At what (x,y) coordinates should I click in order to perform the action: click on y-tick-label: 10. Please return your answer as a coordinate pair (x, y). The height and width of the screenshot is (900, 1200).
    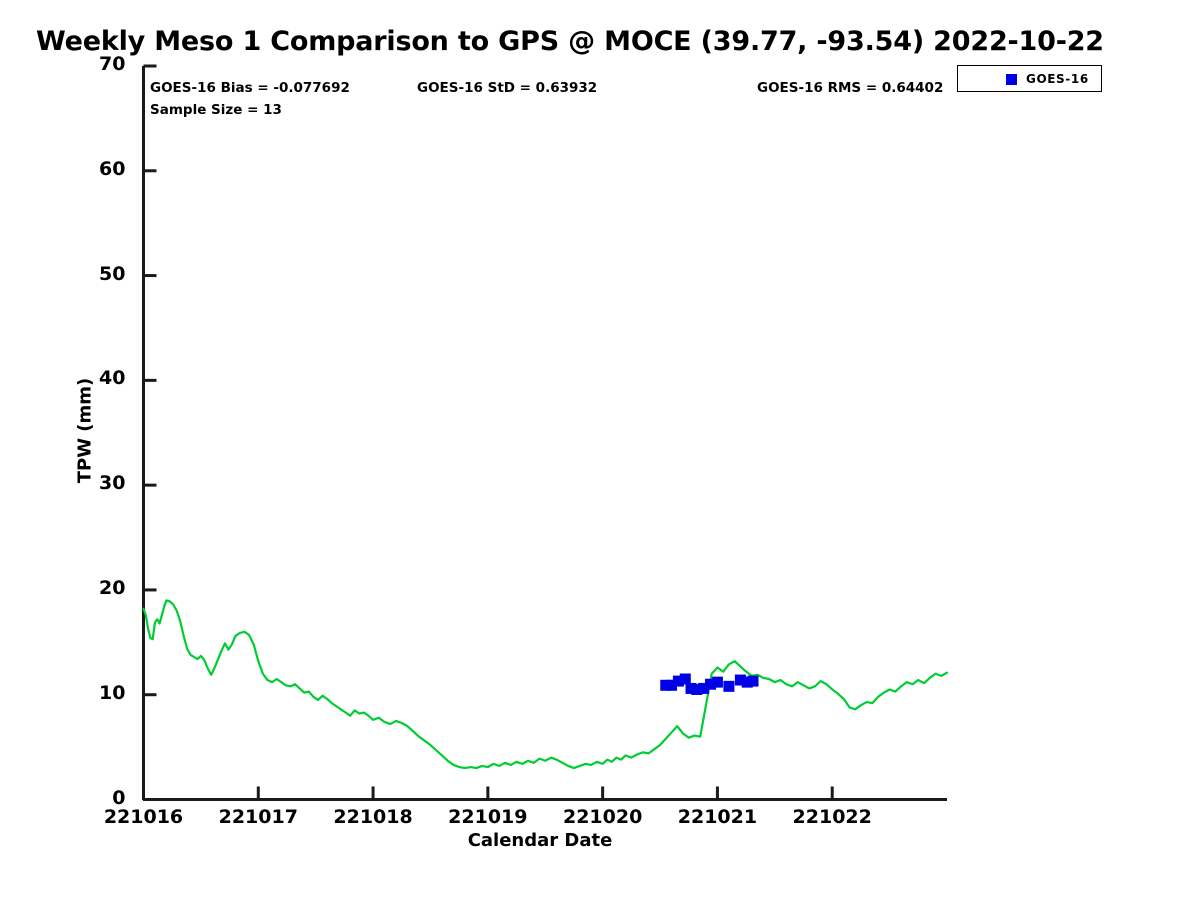
    Looking at the image, I should click on (112, 692).